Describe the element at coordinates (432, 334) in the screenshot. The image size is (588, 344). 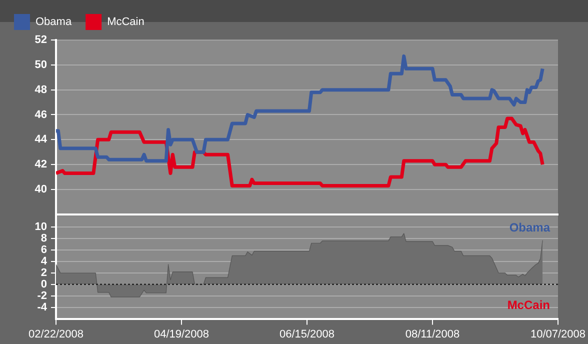
I see `x-tick-label: 08/11/2008` at that location.